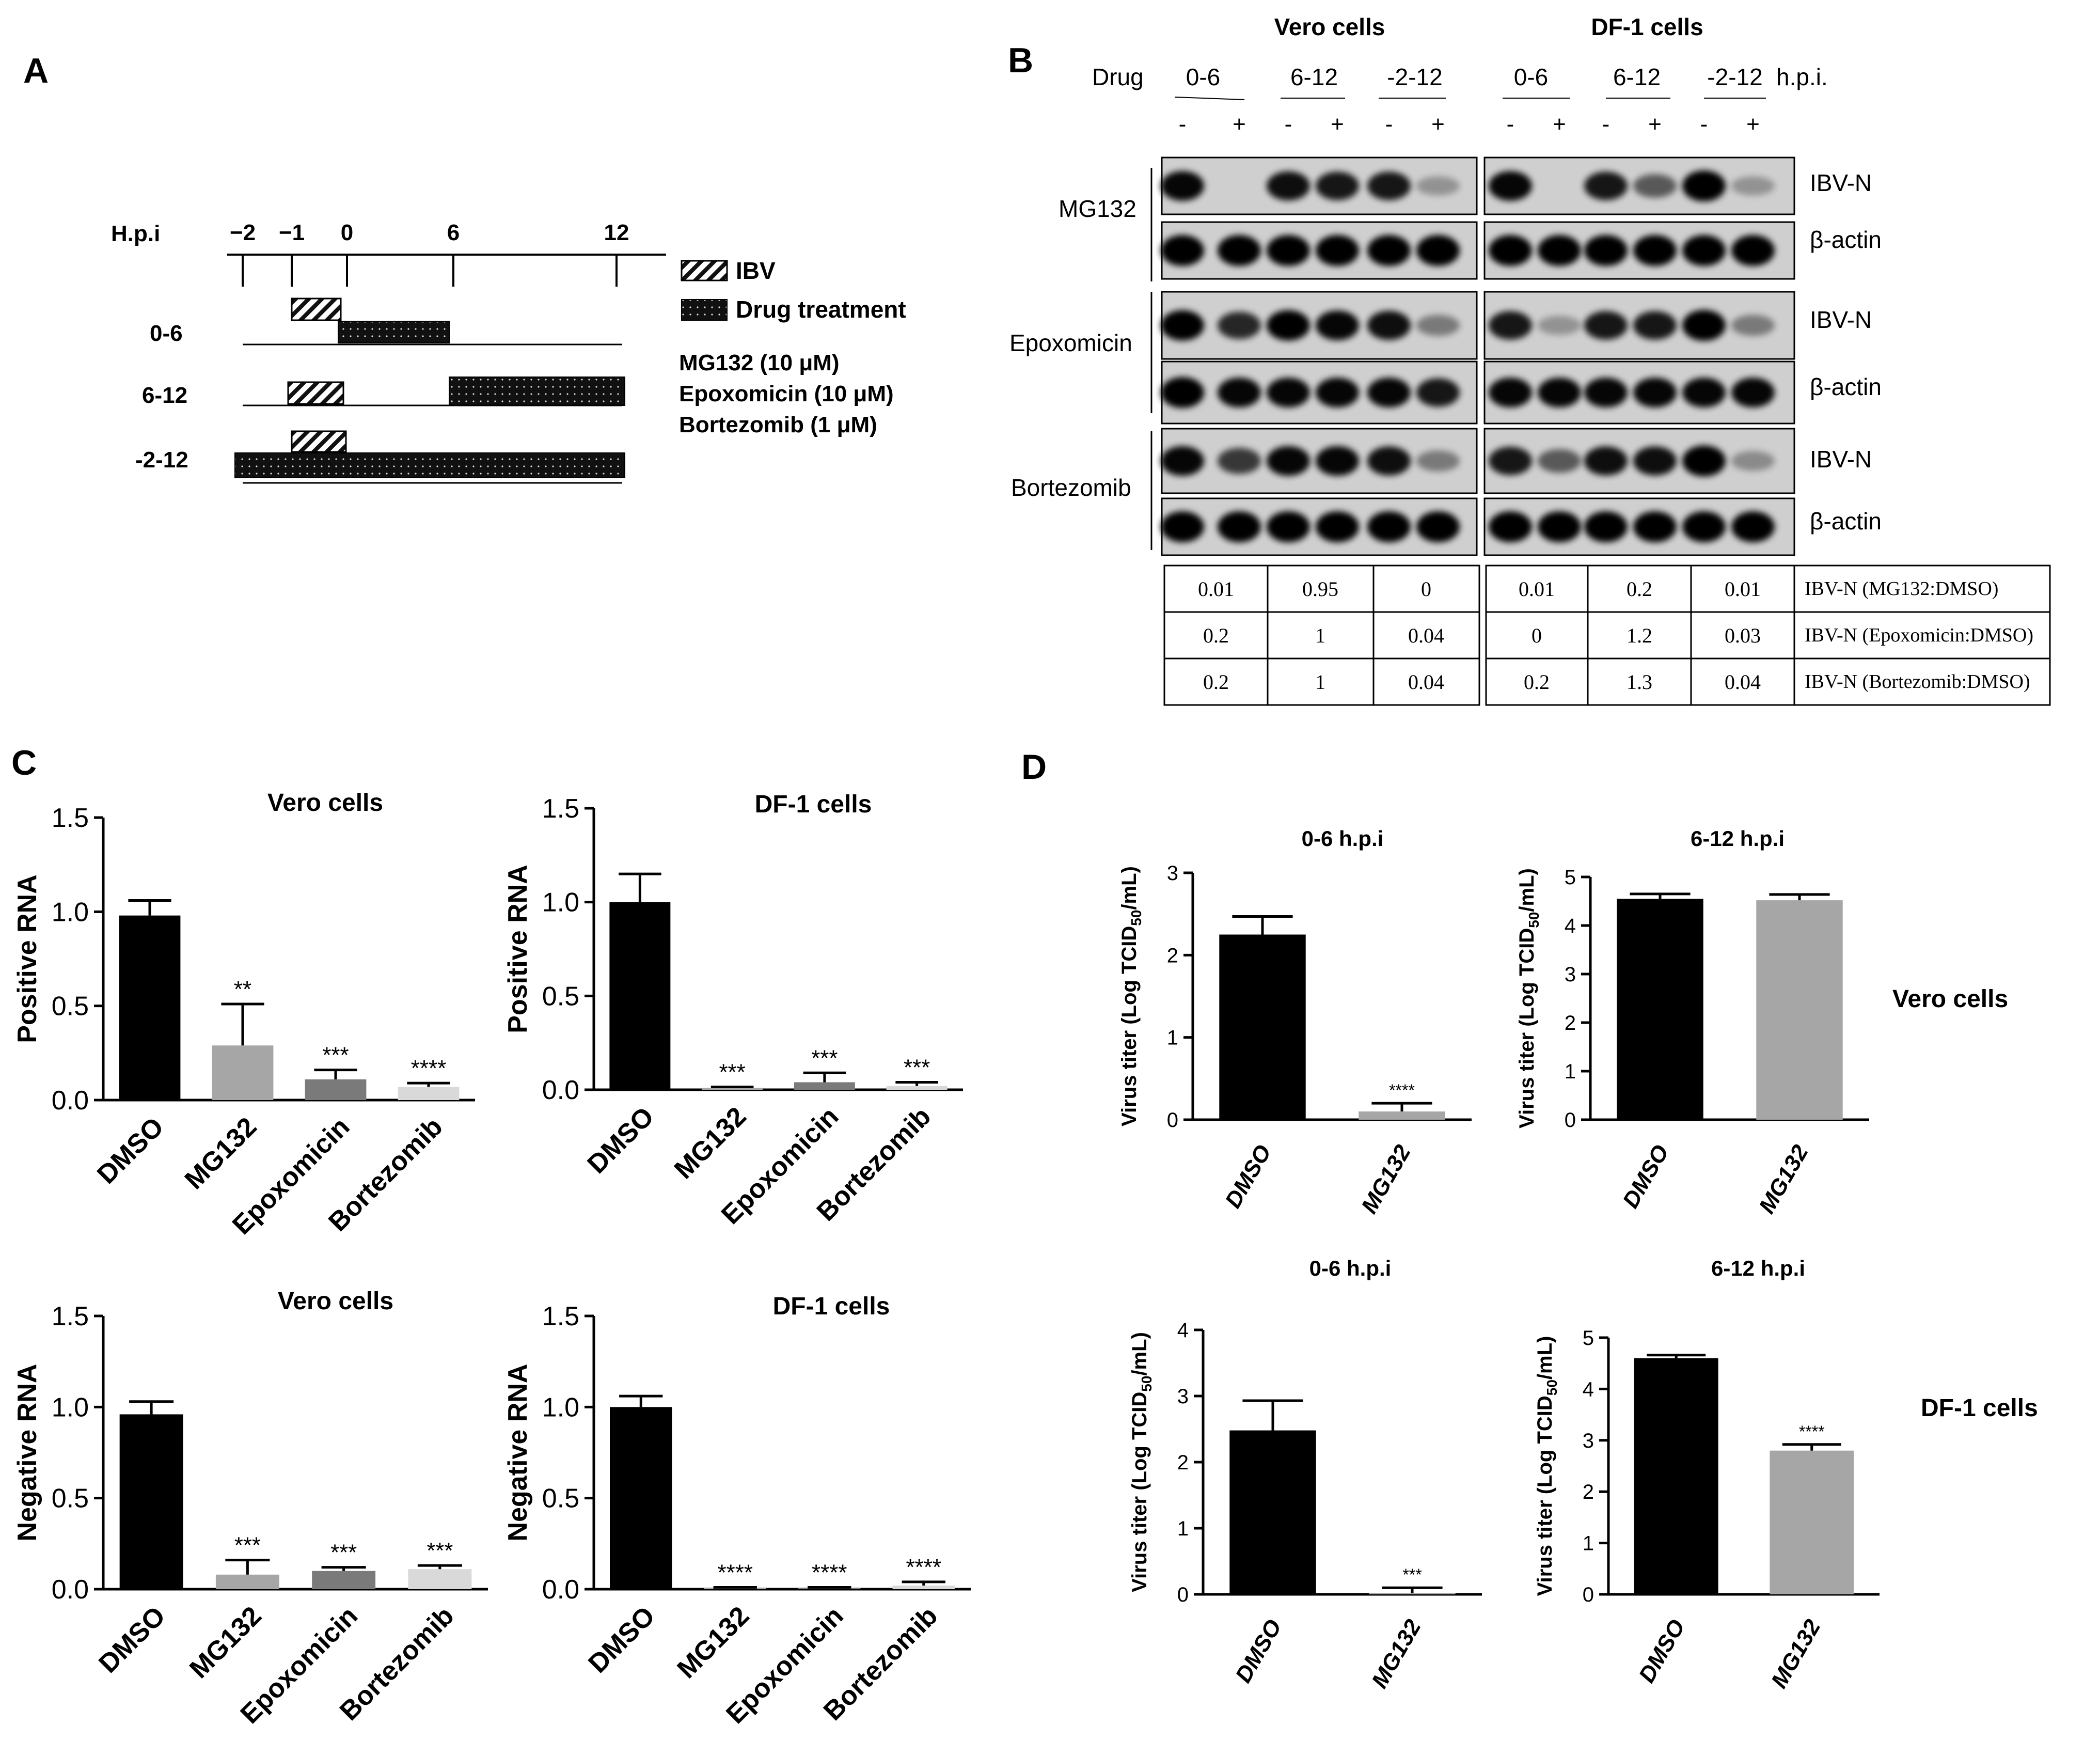  Describe the element at coordinates (70, 912) in the screenshot. I see `y-tick-label: 1.0` at that location.